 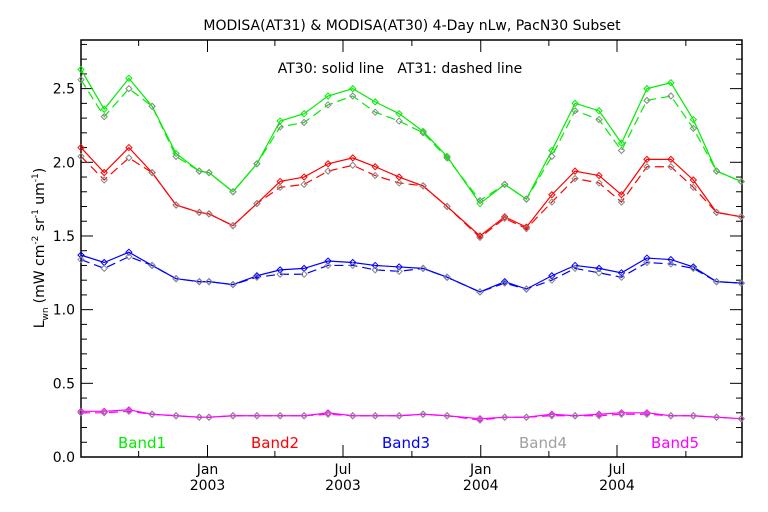 I want to click on y-tick-label: 1.0, so click(x=64, y=311).